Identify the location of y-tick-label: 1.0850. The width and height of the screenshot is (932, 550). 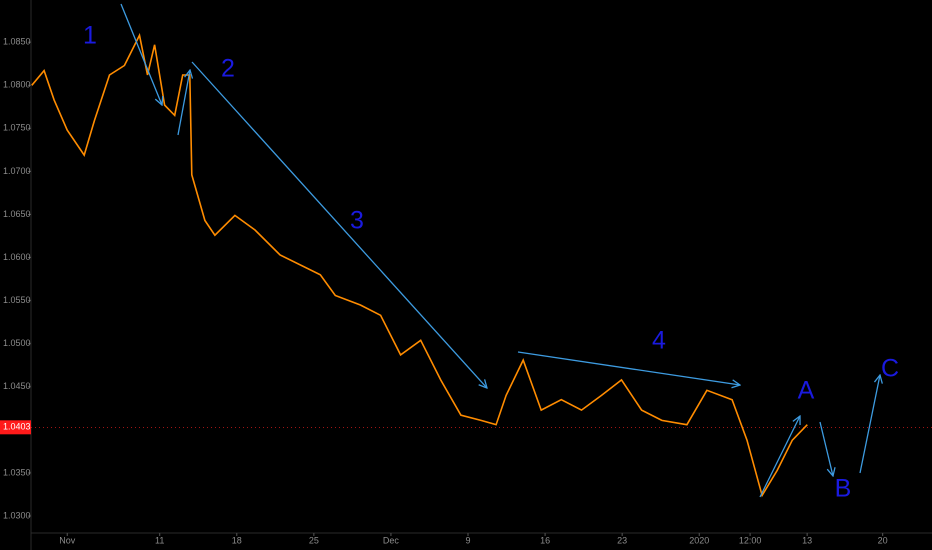
(17, 42).